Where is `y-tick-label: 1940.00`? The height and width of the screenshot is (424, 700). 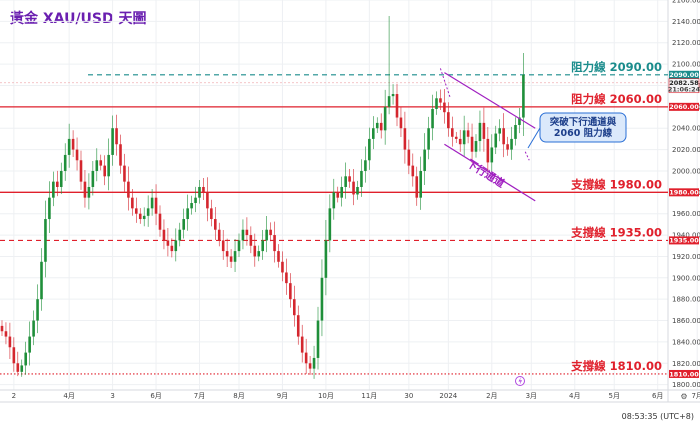
y-tick-label: 1940.00 is located at coordinates (686, 236).